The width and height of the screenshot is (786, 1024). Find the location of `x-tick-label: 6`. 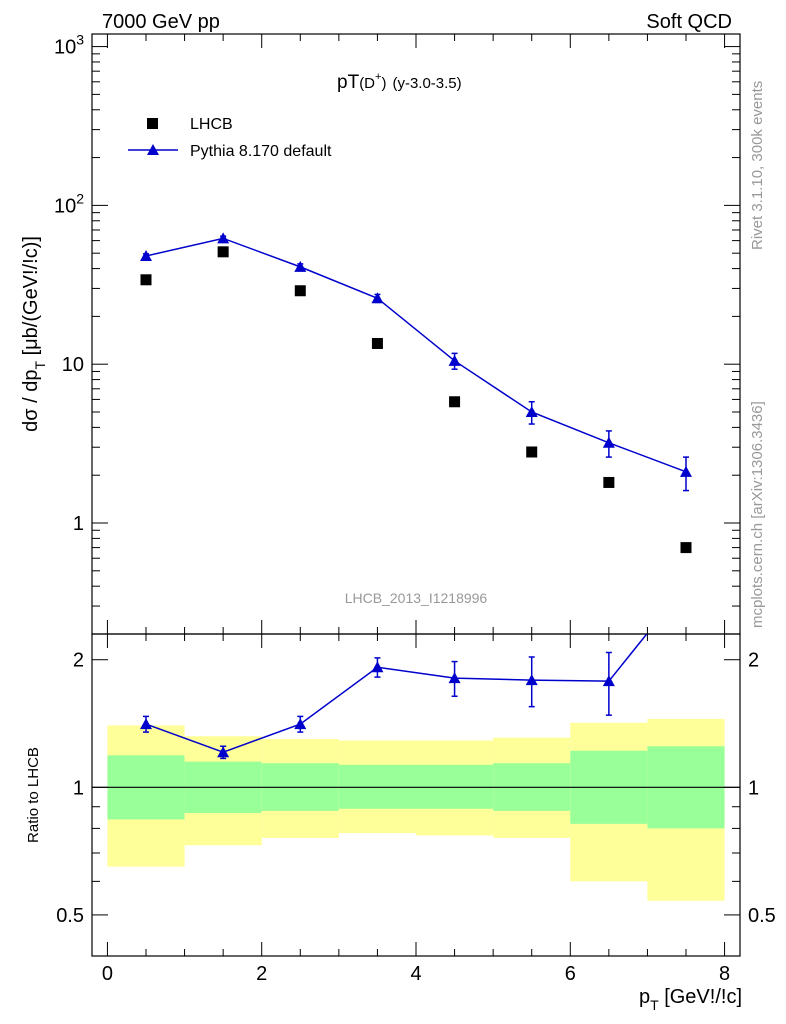

x-tick-label: 6 is located at coordinates (570, 974).